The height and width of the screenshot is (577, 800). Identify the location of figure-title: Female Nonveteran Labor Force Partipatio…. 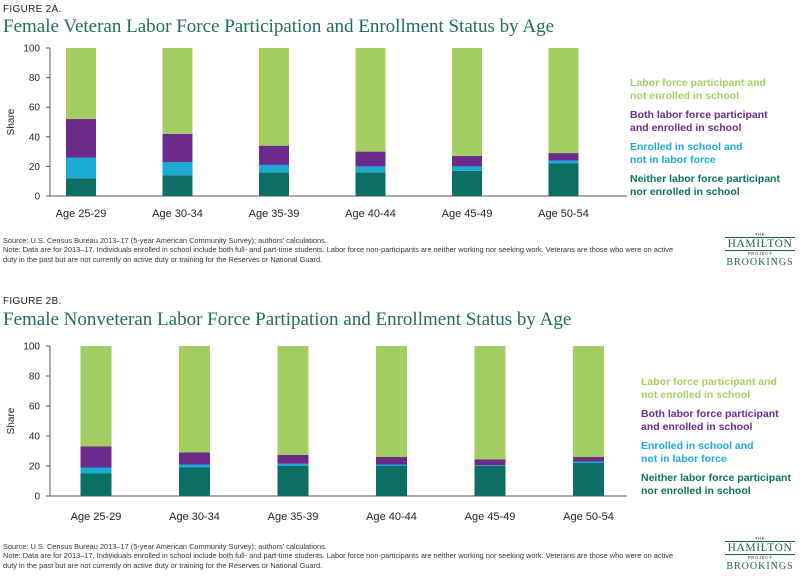
(287, 319).